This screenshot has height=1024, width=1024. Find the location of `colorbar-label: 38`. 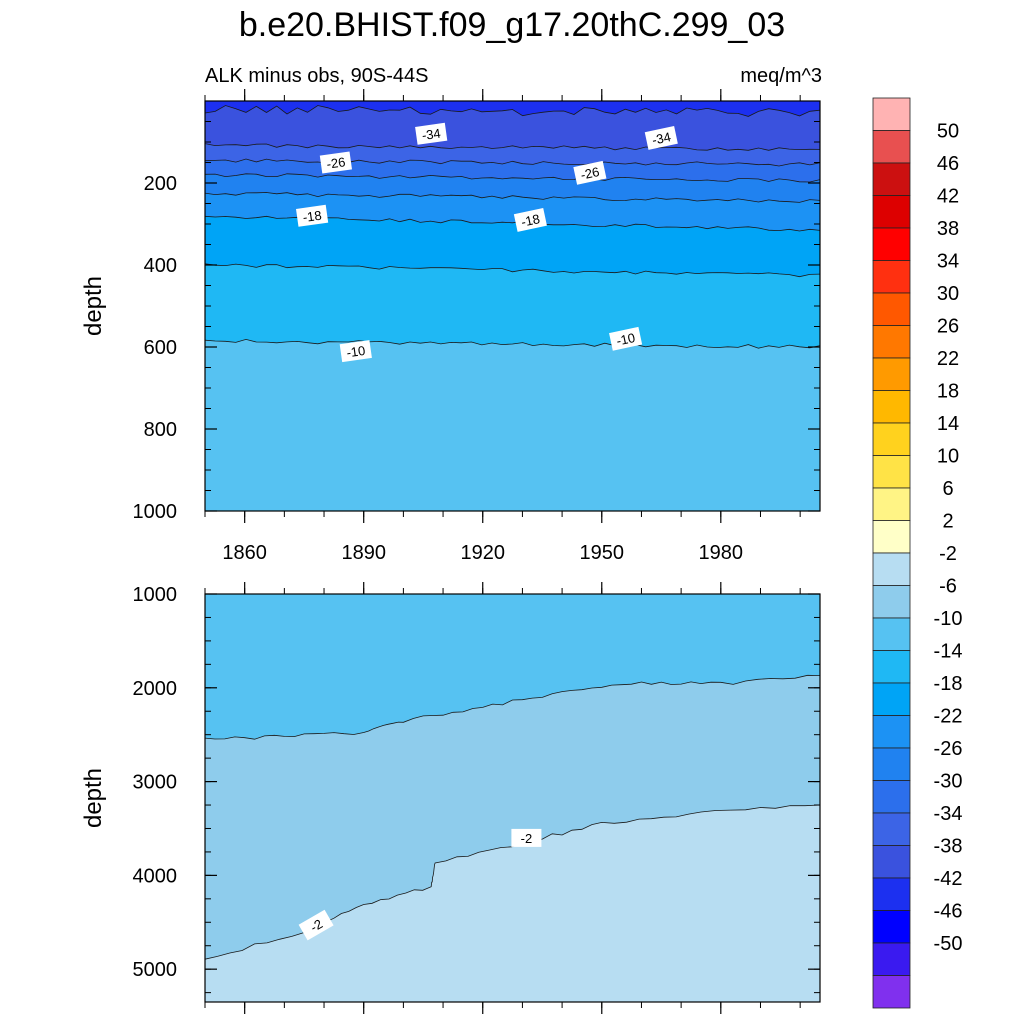

colorbar-label: 38 is located at coordinates (948, 229).